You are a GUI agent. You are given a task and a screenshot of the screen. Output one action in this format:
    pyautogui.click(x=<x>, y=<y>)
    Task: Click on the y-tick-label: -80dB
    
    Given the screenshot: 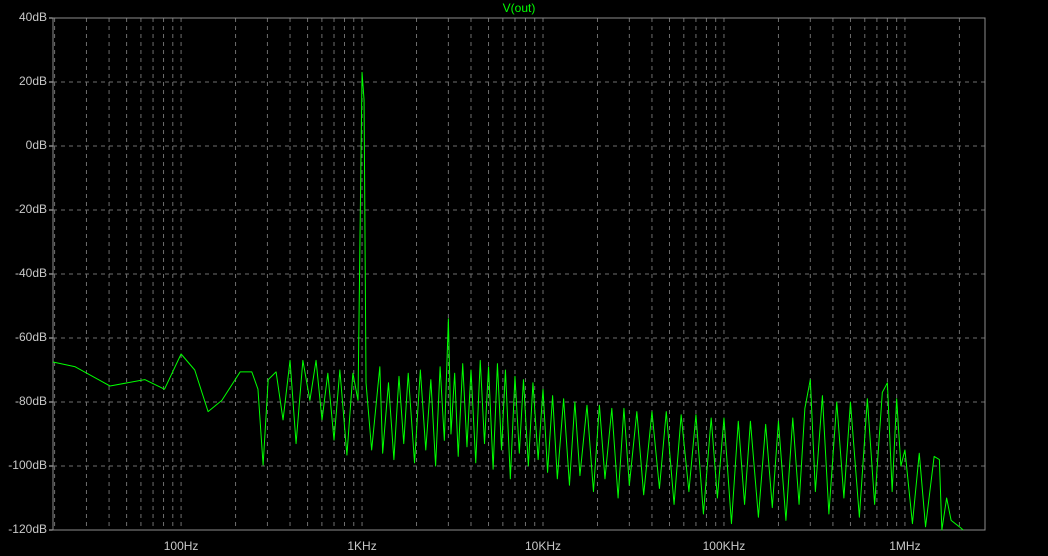 What is the action you would take?
    pyautogui.click(x=31, y=401)
    